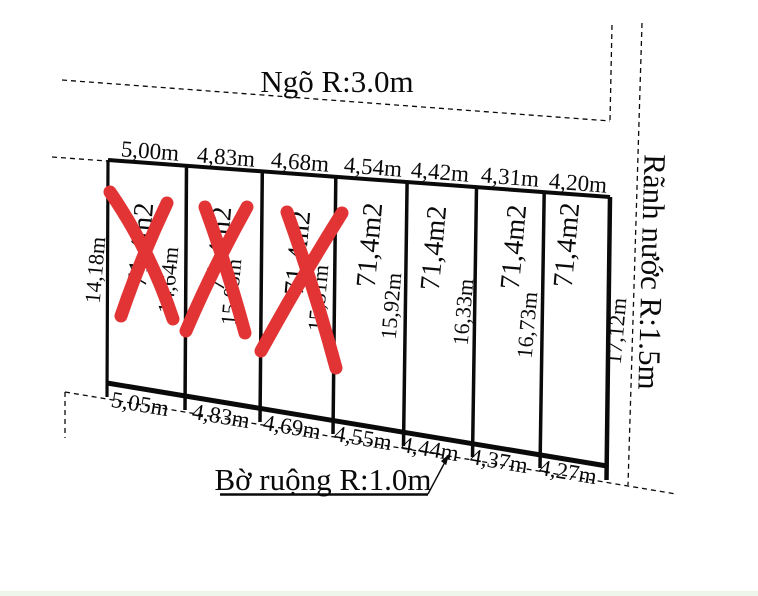 The image size is (758, 596). I want to click on top-width-label-7: 4,20m, so click(578, 182).